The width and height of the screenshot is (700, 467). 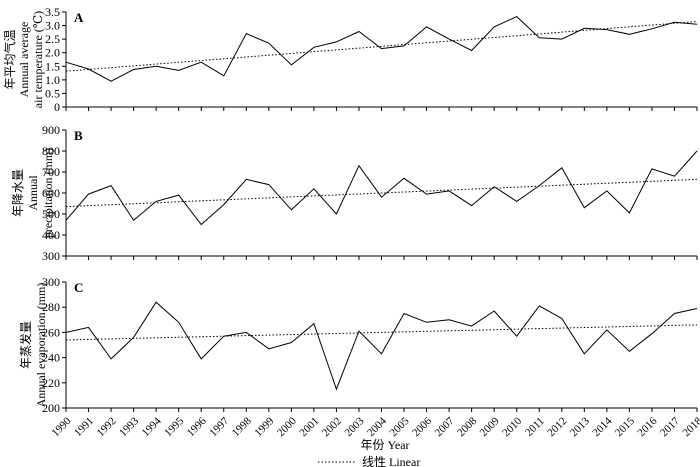 What do you see at coordinates (51, 358) in the screenshot?
I see `y-tick-label: 240` at bounding box center [51, 358].